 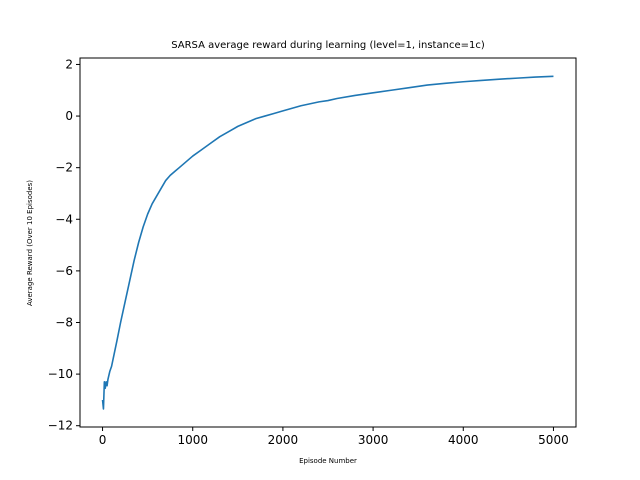 What do you see at coordinates (64, 168) in the screenshot?
I see `y-tick-label: −2` at bounding box center [64, 168].